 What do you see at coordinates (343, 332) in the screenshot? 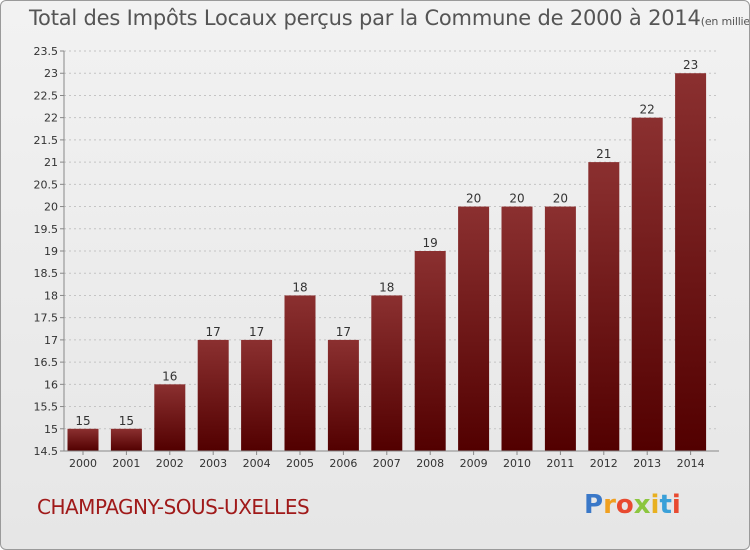
I see `value-label-2006: 17` at bounding box center [343, 332].